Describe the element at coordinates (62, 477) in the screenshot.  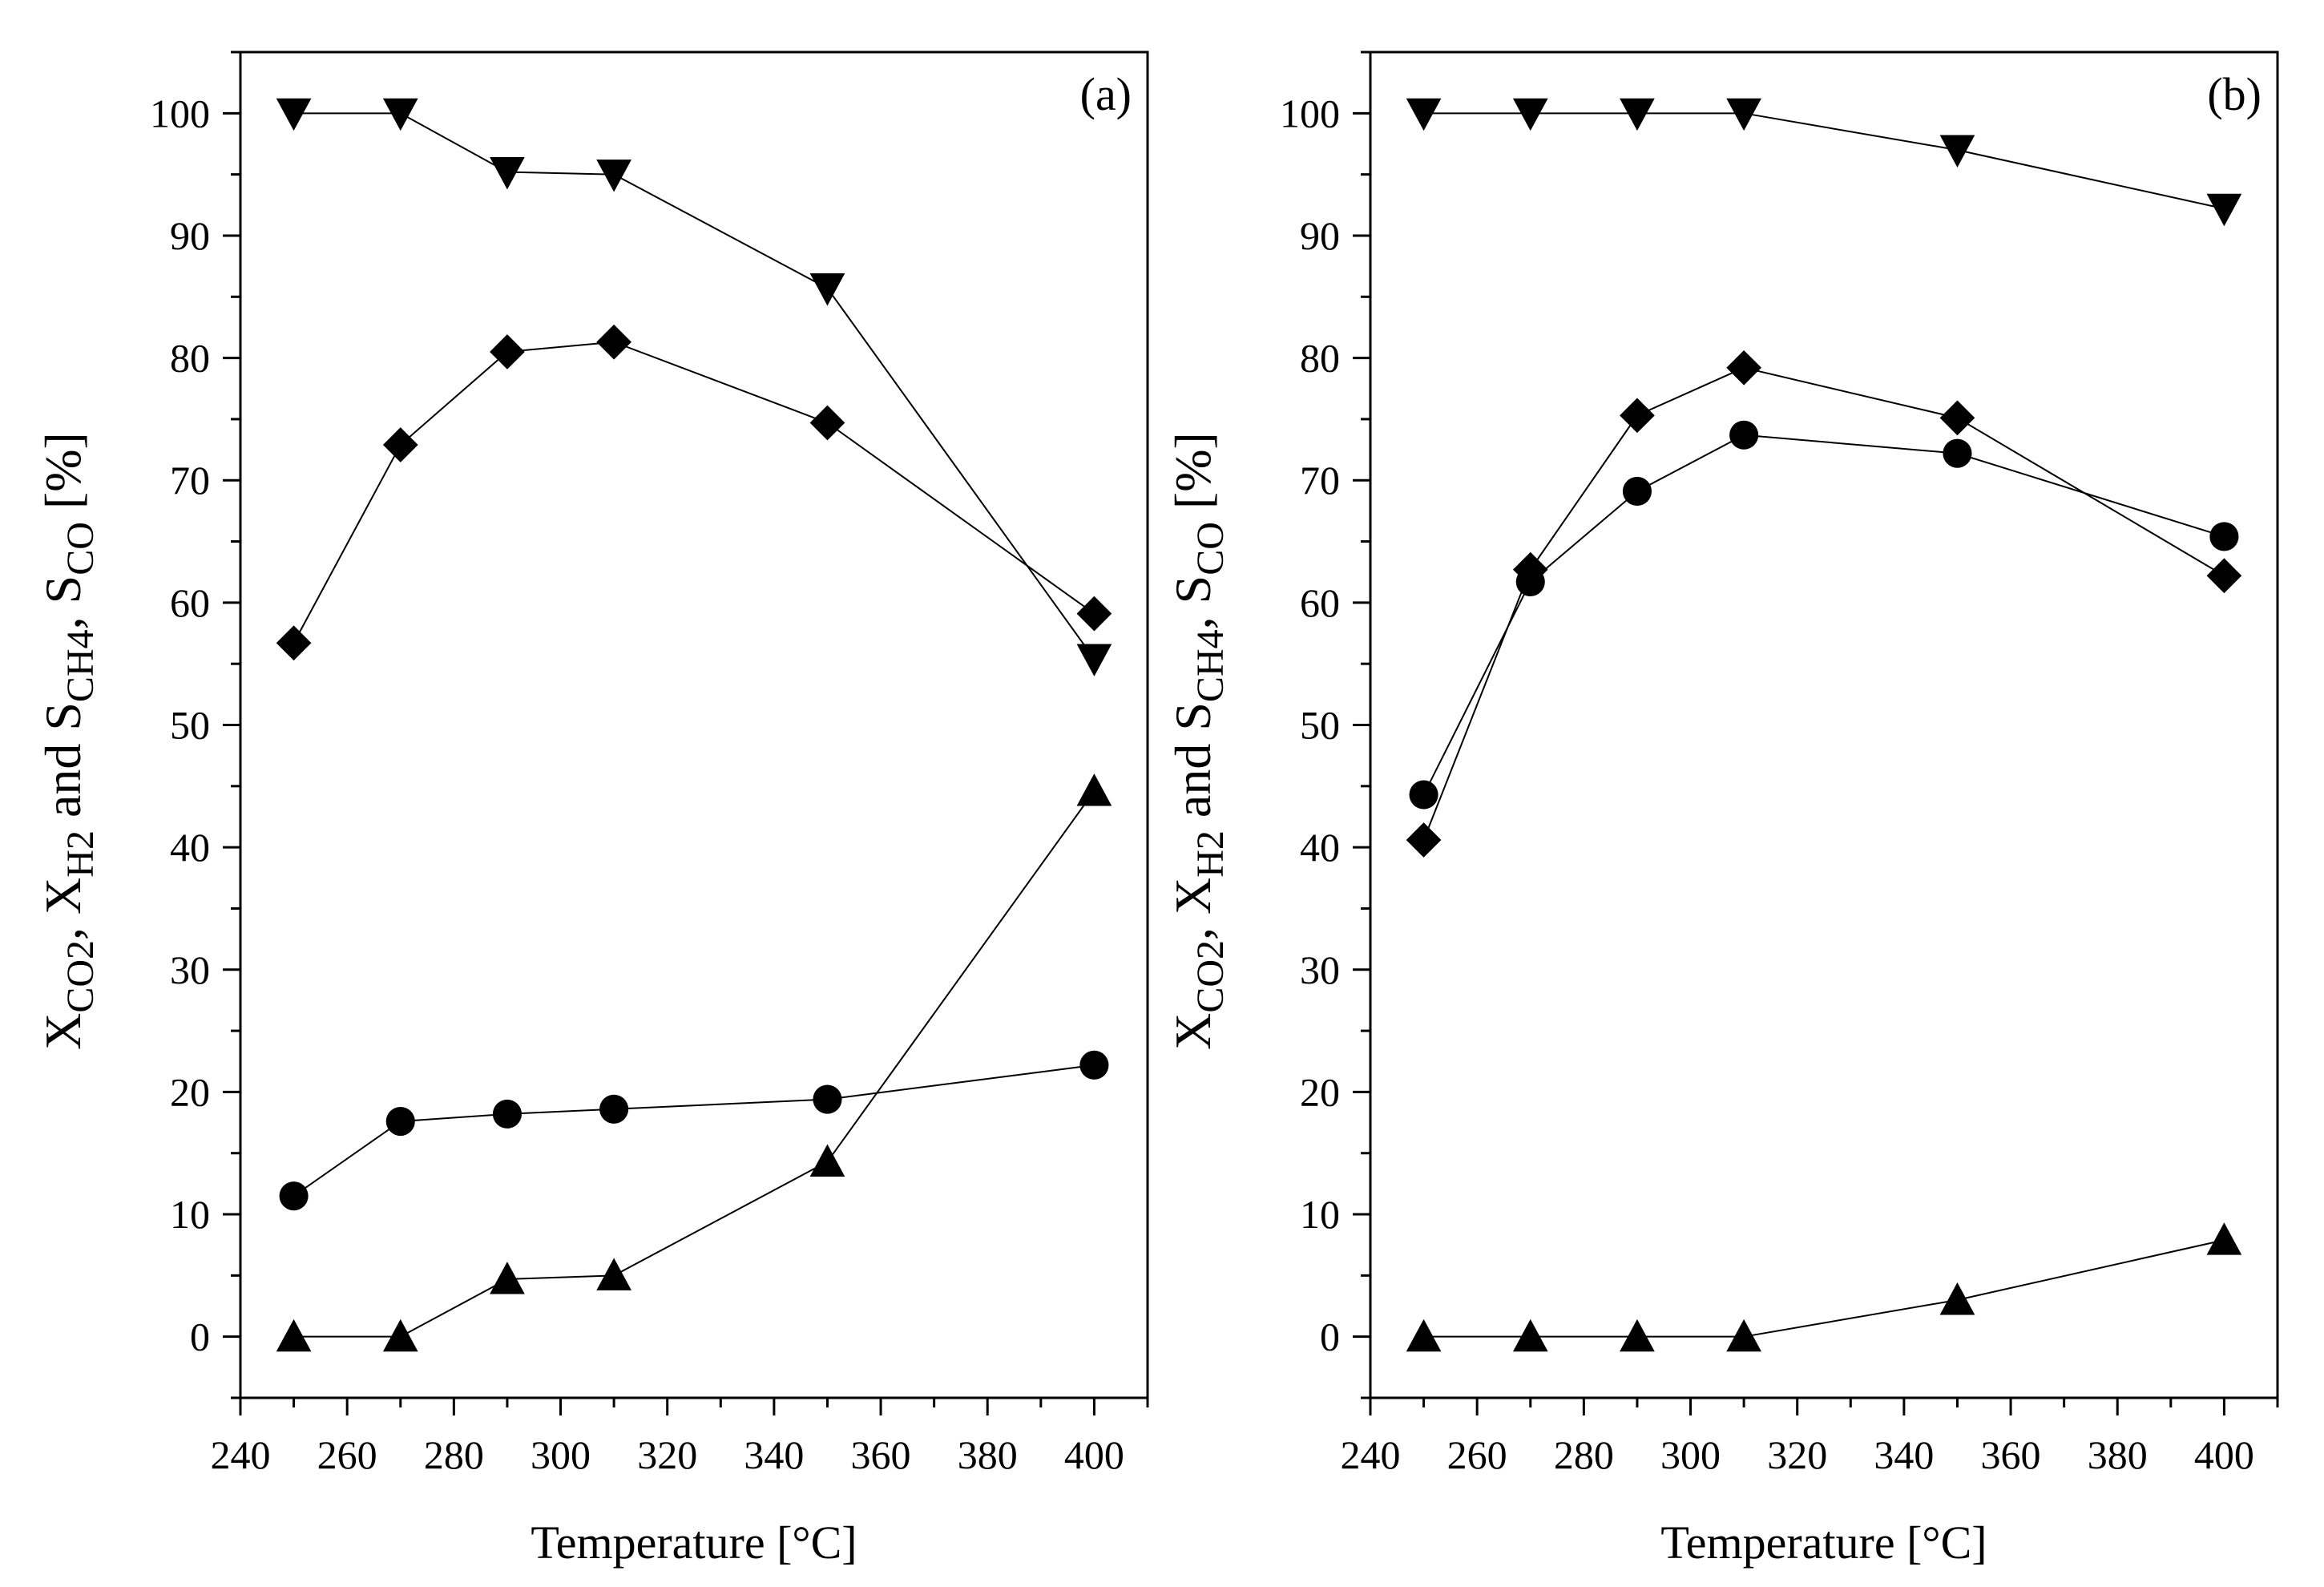
I see `y-axis-title-part: [%]` at that location.